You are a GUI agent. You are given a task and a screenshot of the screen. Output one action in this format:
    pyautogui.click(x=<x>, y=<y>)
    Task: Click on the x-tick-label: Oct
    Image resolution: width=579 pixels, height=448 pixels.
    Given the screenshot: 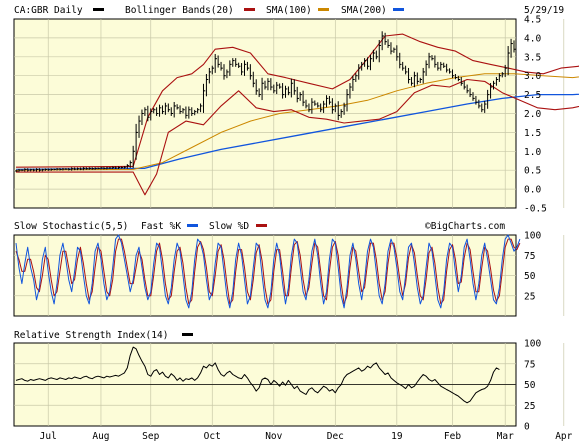 What is the action you would take?
    pyautogui.click(x=212, y=436)
    